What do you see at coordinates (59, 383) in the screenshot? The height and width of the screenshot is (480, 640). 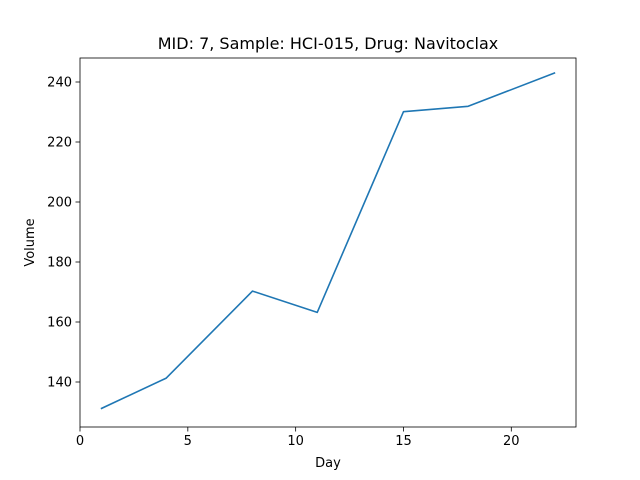 I see `y-tick-label: 140` at bounding box center [59, 383].